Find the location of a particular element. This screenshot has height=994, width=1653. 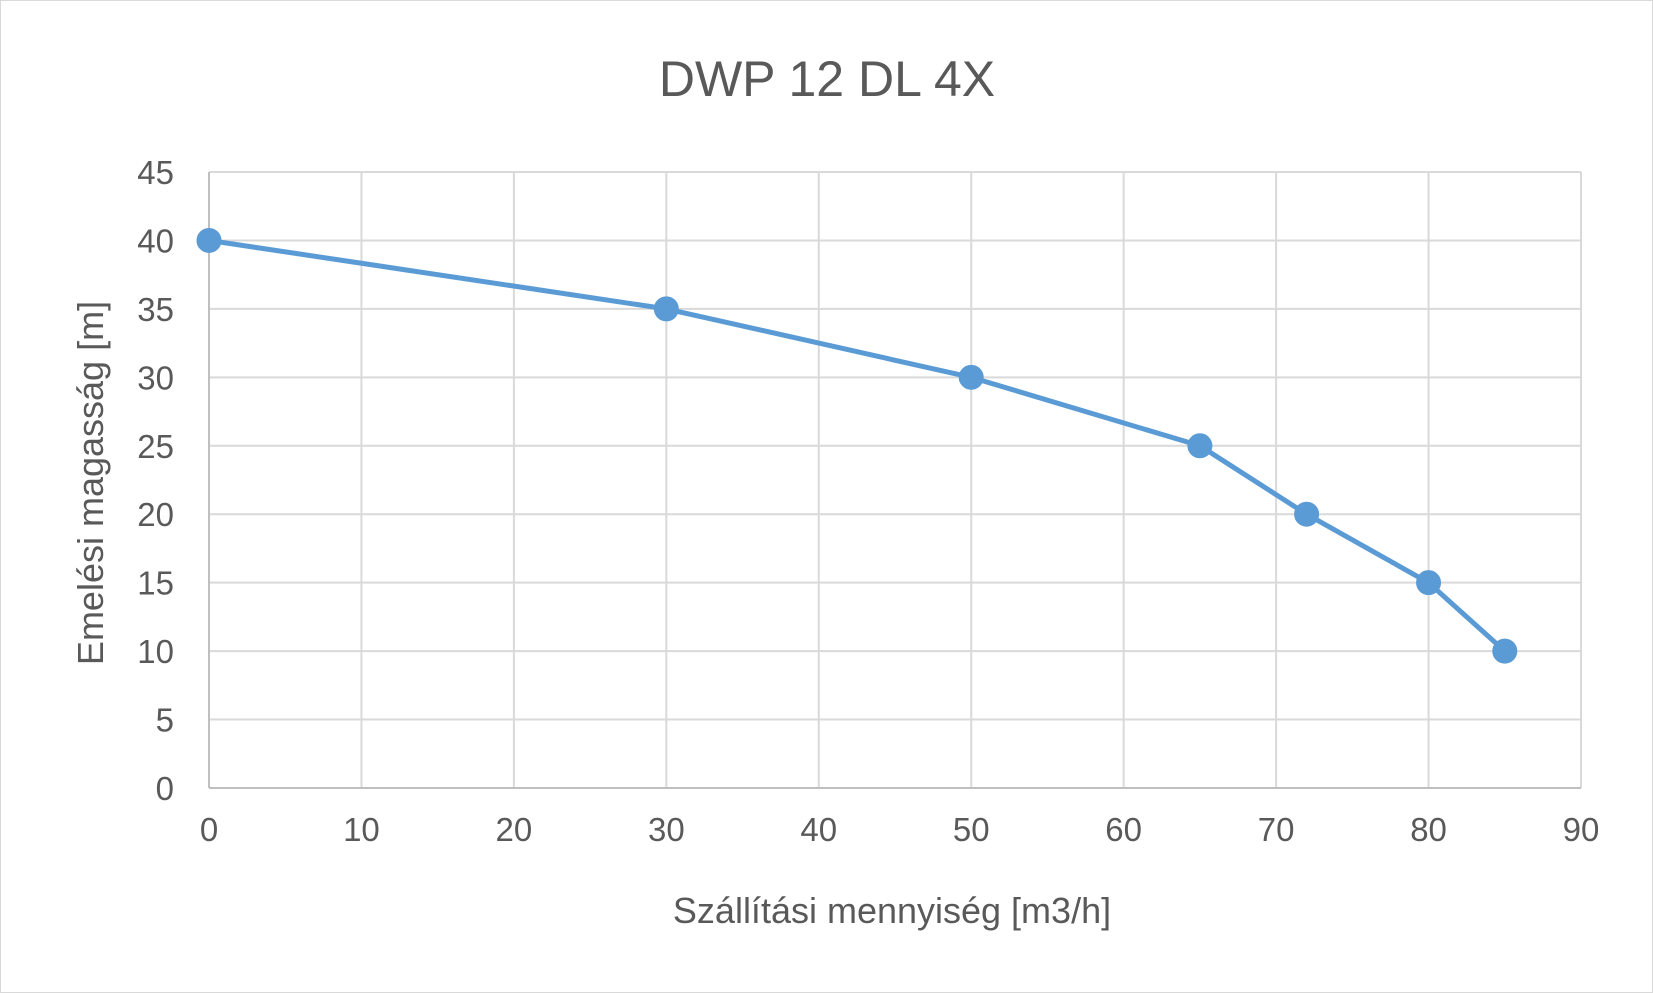

x-tick-label-0: 0 is located at coordinates (209, 829).